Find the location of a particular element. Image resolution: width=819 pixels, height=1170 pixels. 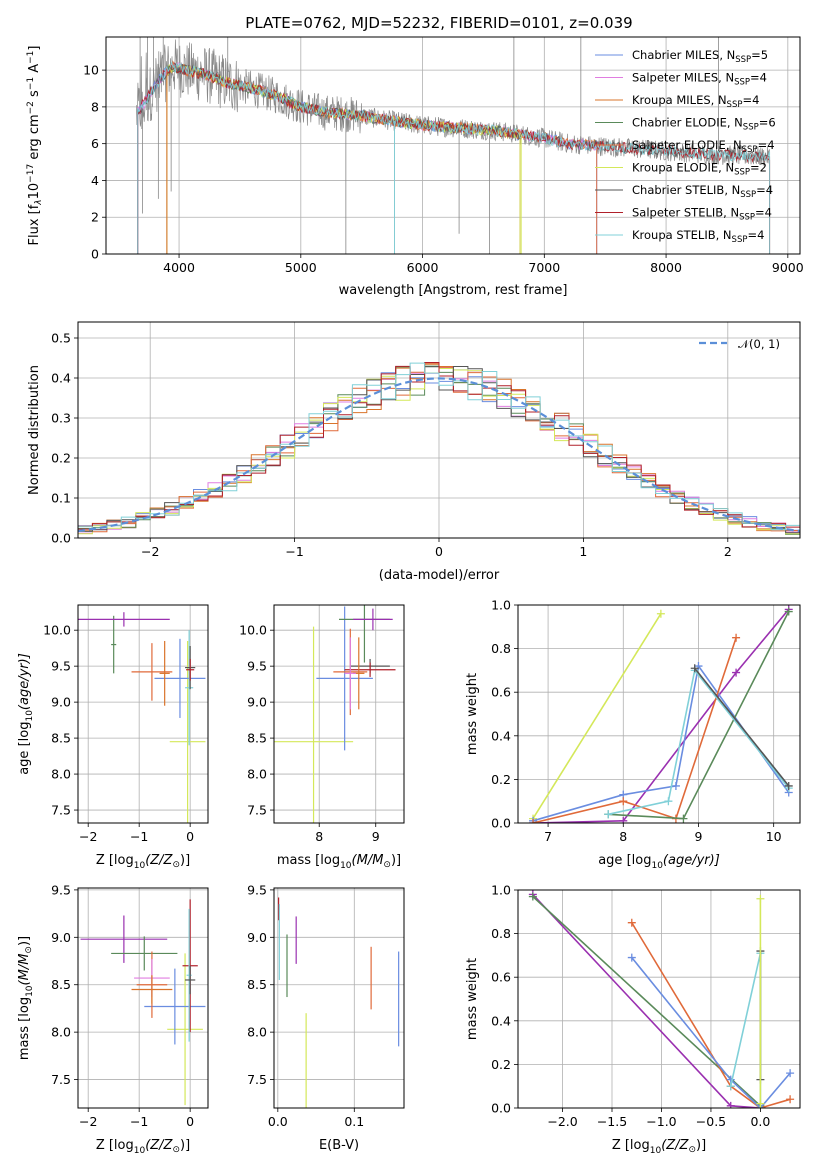

y-tick-label: 8 is located at coordinates (95, 106).